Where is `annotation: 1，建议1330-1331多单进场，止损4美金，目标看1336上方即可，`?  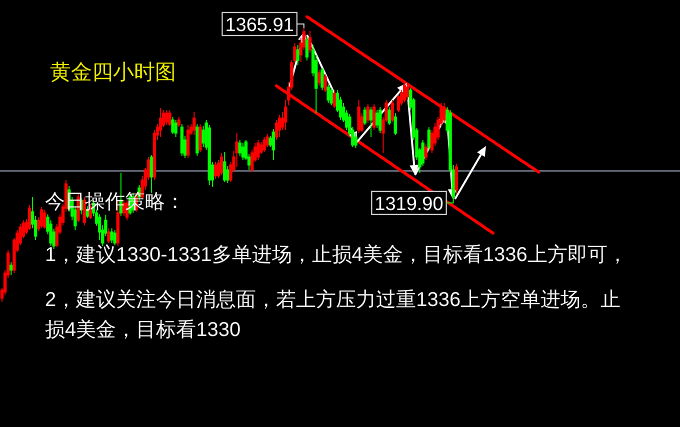
annotation: 1，建议1330-1331多单进场，止损4美金，目标看1336上方即可， is located at coordinates (336, 255).